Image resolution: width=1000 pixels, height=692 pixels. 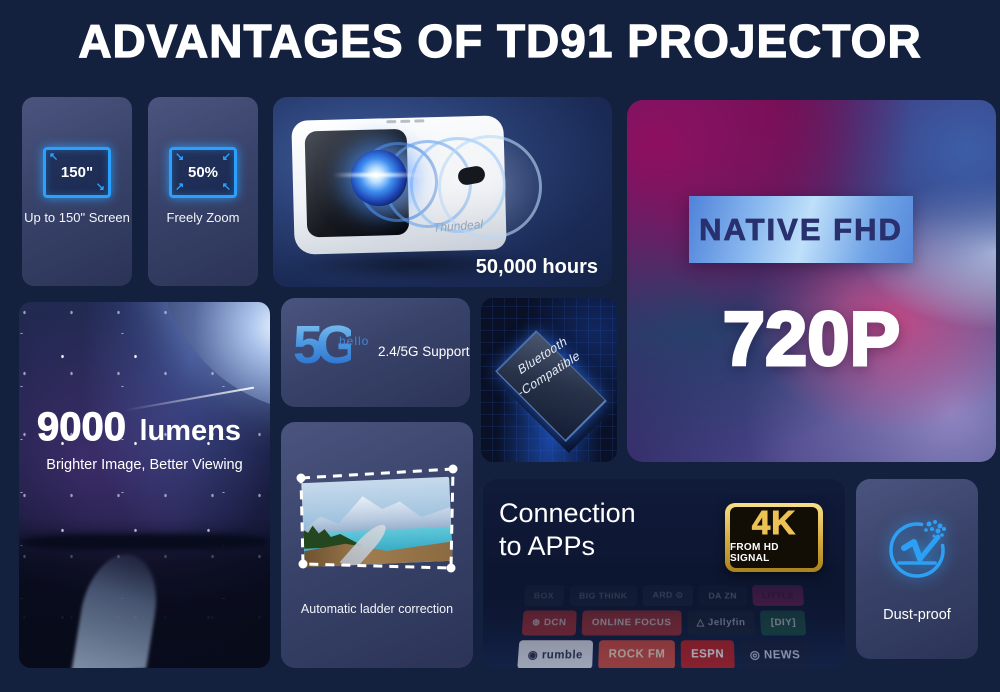 I want to click on keystone-dashed-frame, so click(x=377, y=518).